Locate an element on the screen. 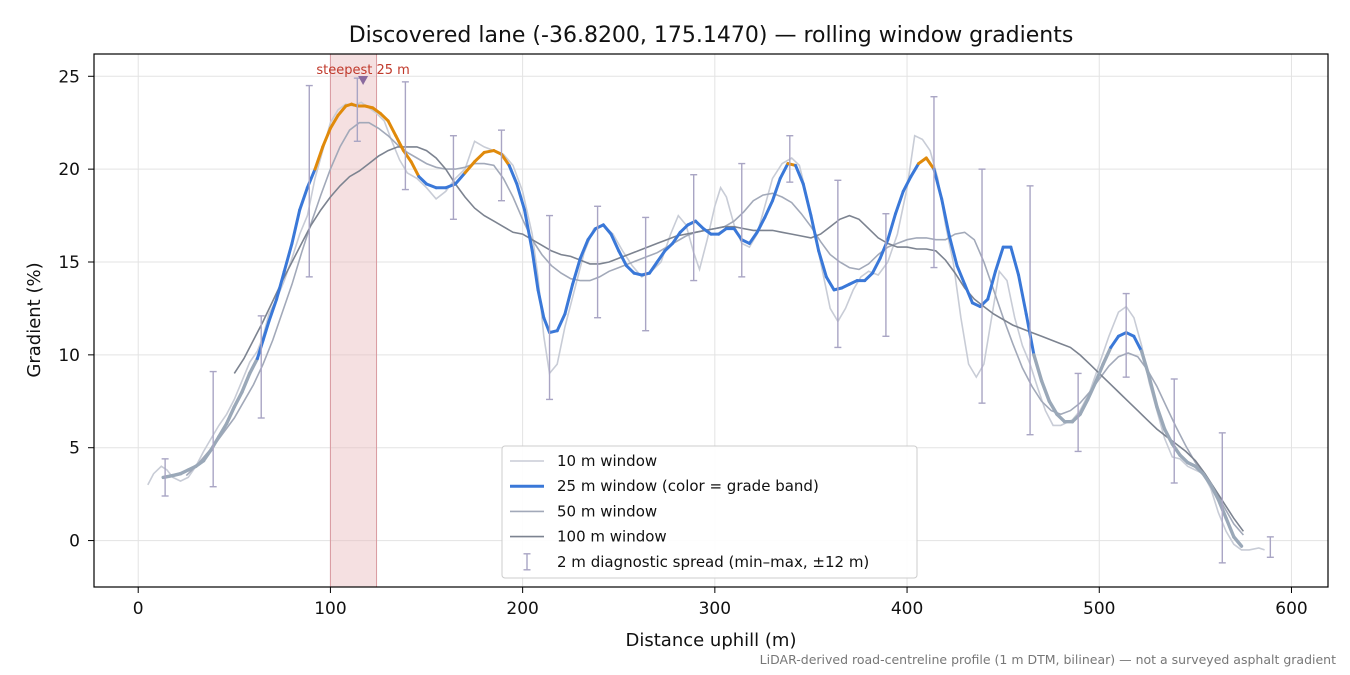 The width and height of the screenshot is (1350, 675). steepest-marker: steepest 25 m is located at coordinates (363, 74).